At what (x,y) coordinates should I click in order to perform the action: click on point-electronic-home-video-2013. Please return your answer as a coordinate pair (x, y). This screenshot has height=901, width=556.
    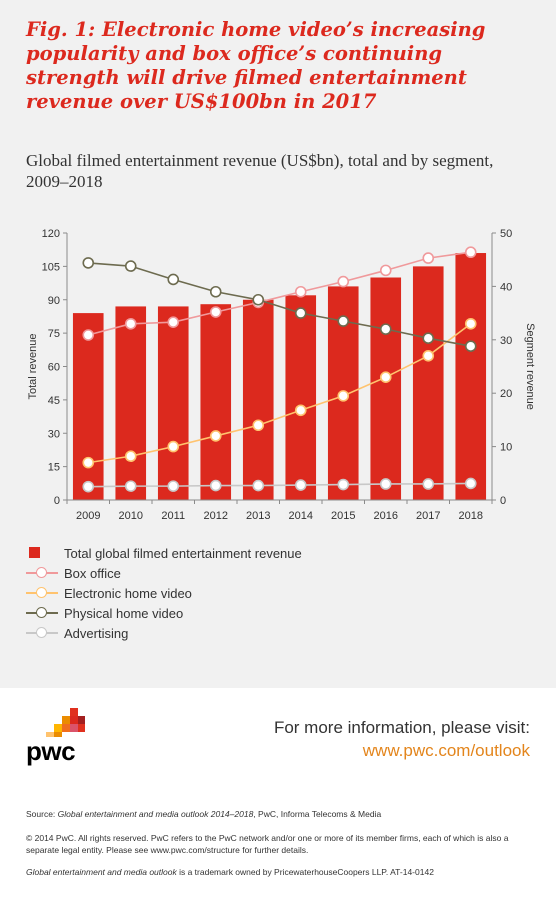
    Looking at the image, I should click on (258, 425).